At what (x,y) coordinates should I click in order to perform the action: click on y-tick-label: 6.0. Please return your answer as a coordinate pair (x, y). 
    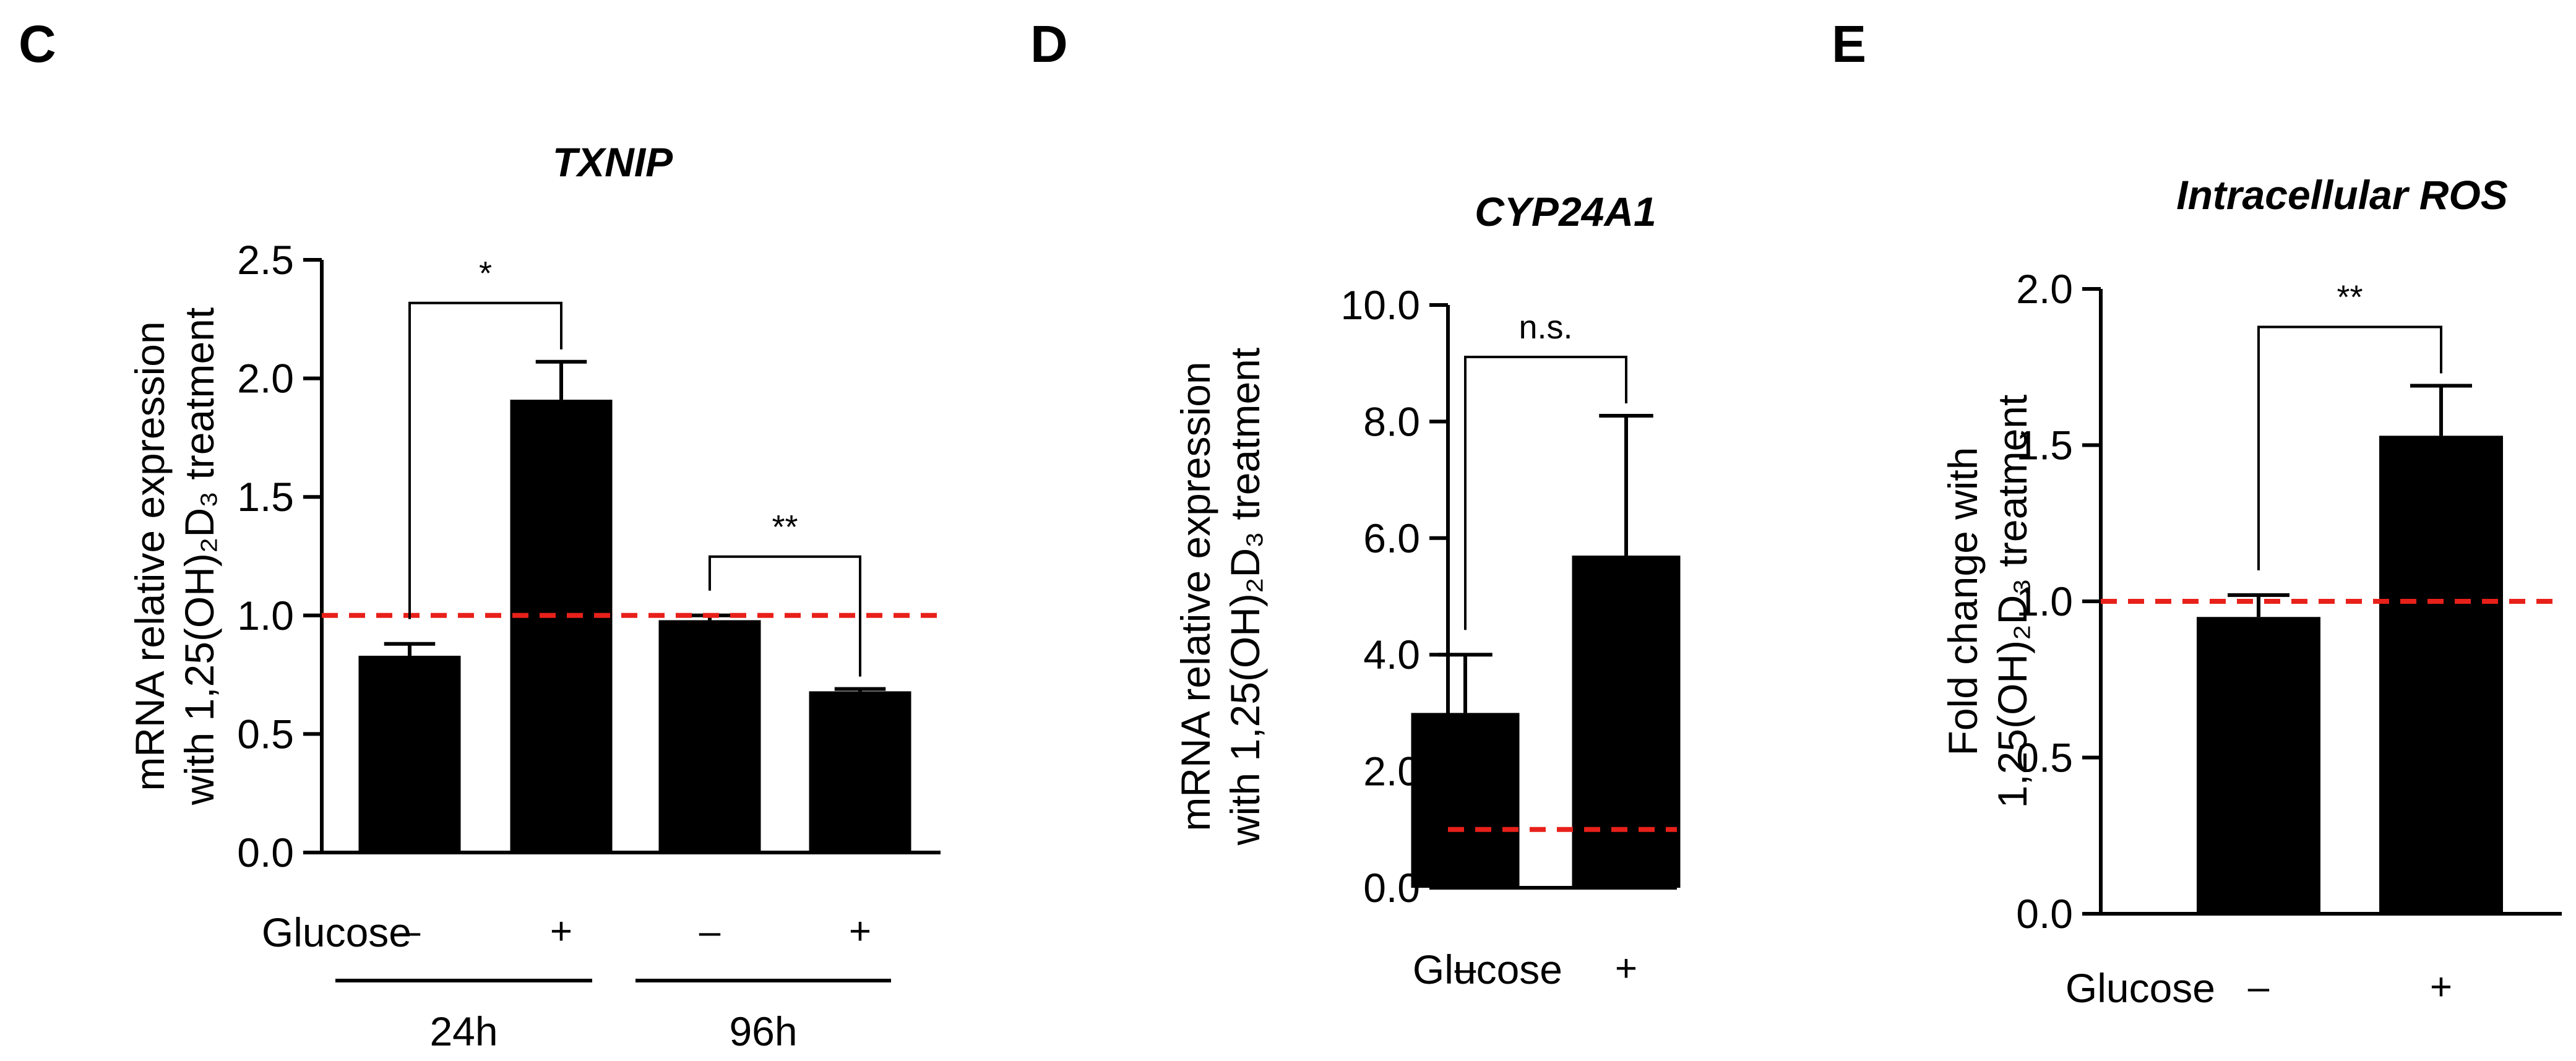
    Looking at the image, I should click on (1391, 538).